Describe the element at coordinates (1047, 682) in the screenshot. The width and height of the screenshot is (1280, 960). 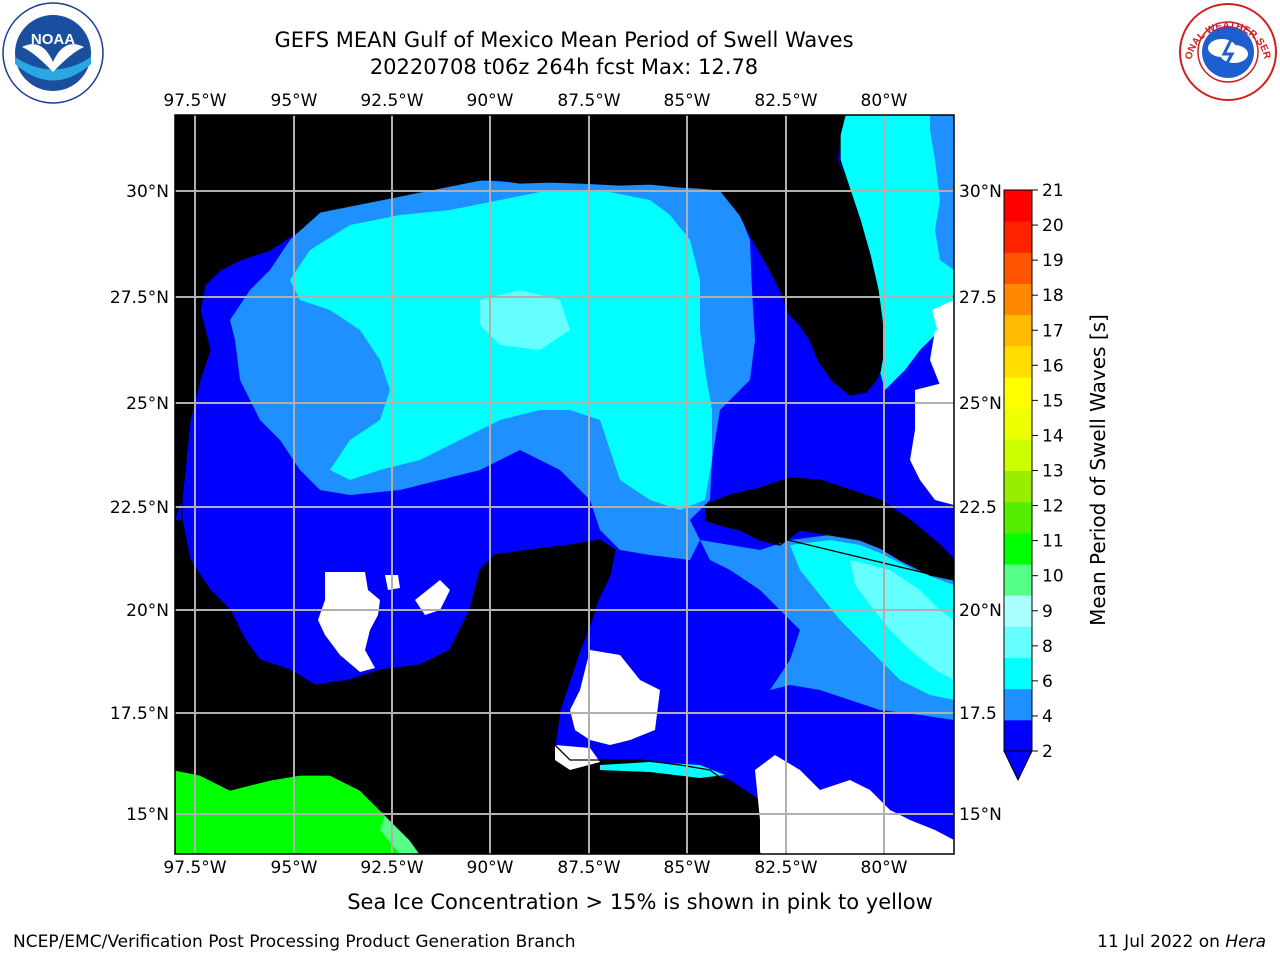
I see `colorbar-tick-label-2: 6` at that location.